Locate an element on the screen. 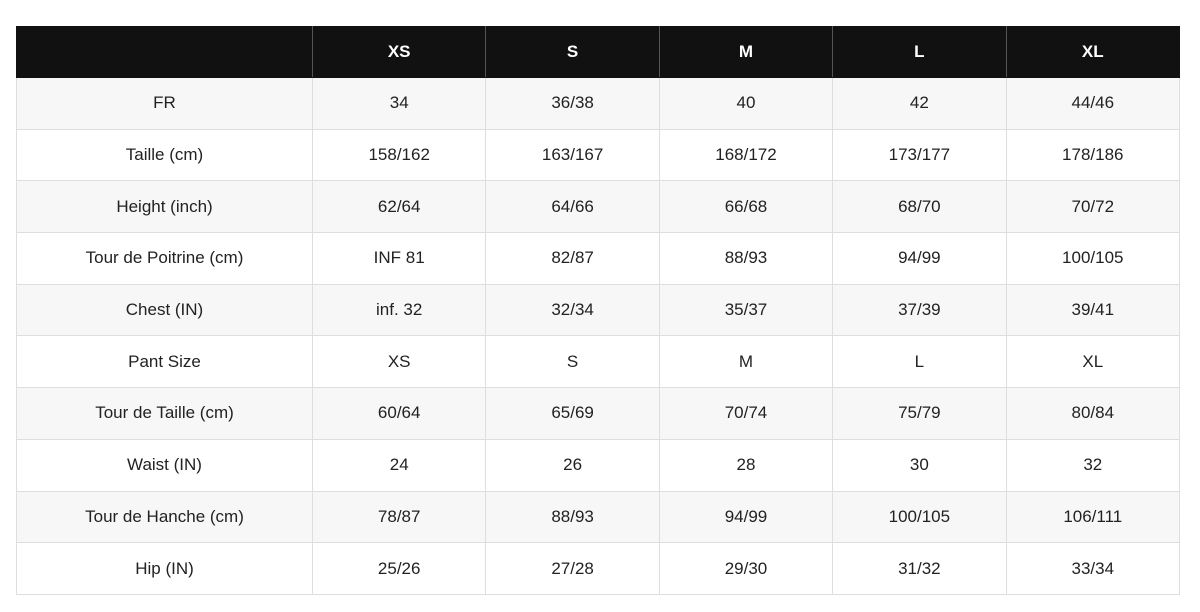  header-row: XS S M L XL is located at coordinates (598, 52).